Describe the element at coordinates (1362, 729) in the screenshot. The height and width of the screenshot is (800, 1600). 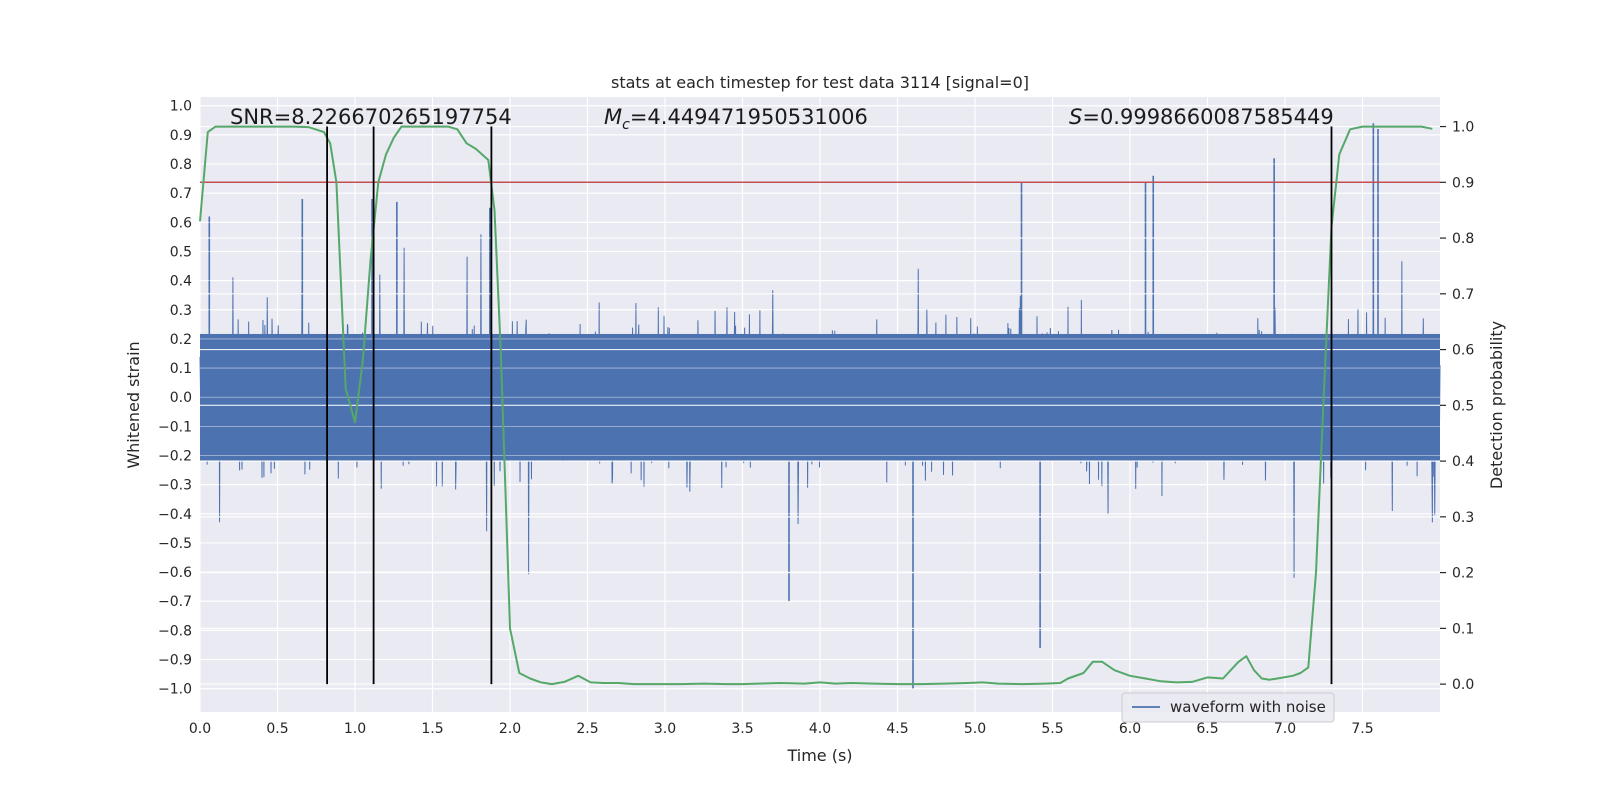
I see `x-tick-label-15: 7.5` at that location.